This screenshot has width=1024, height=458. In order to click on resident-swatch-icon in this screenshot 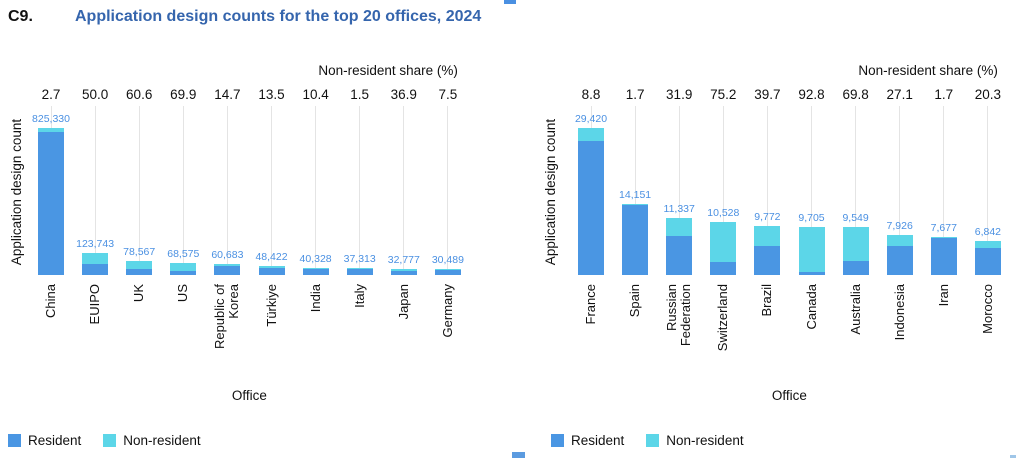, I will do `click(14, 440)`.